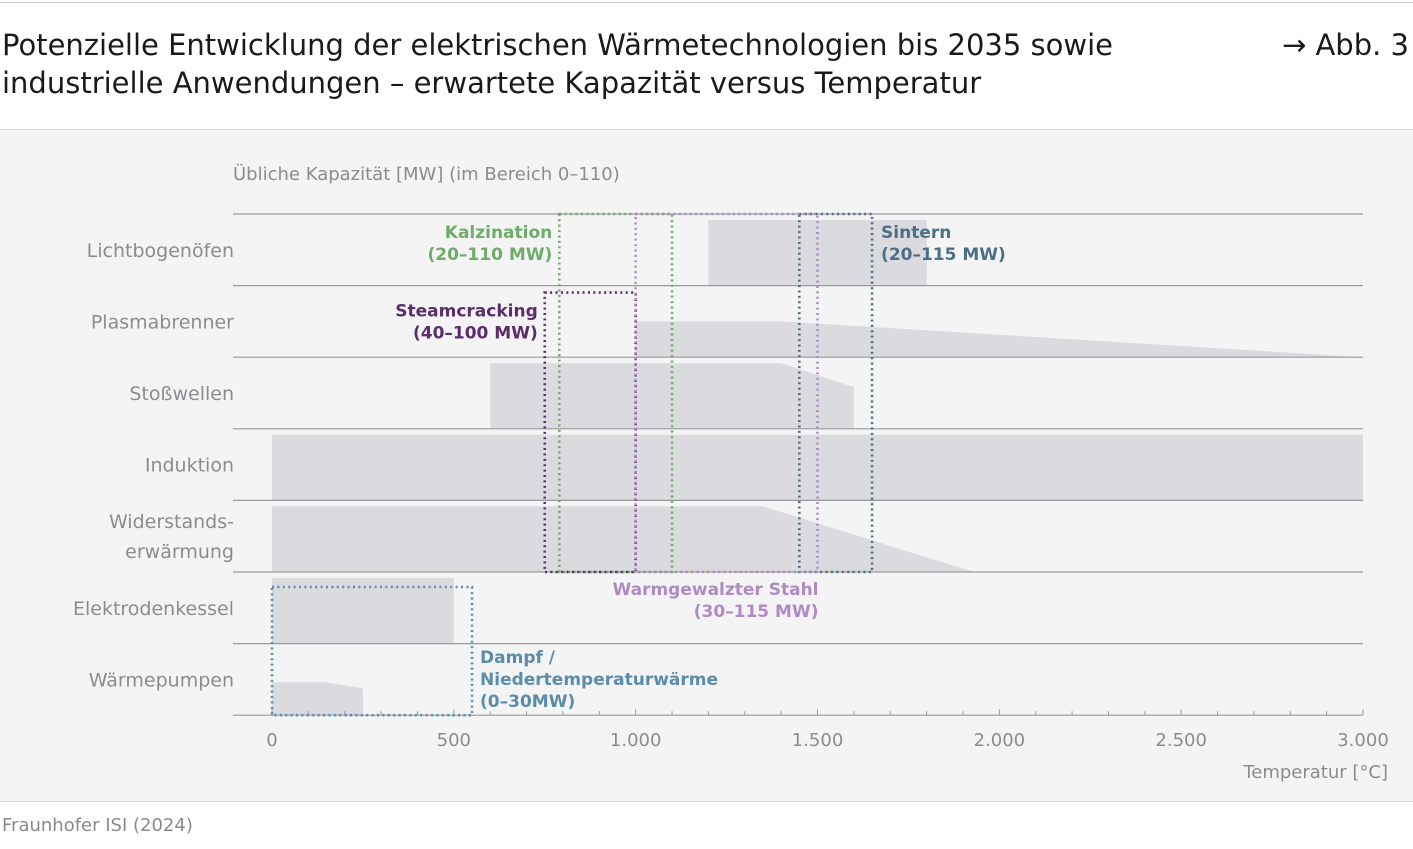 Image resolution: width=1413 pixels, height=849 pixels. I want to click on figure-reference: → Abb. 3, so click(1345, 45).